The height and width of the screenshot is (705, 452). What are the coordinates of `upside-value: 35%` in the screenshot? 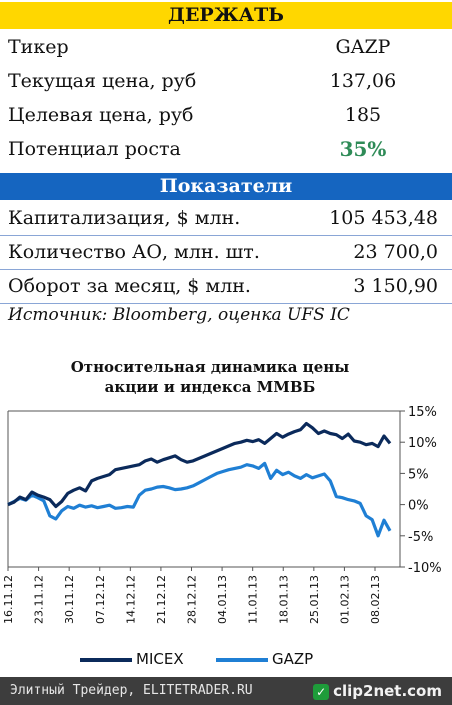 It's located at (363, 149).